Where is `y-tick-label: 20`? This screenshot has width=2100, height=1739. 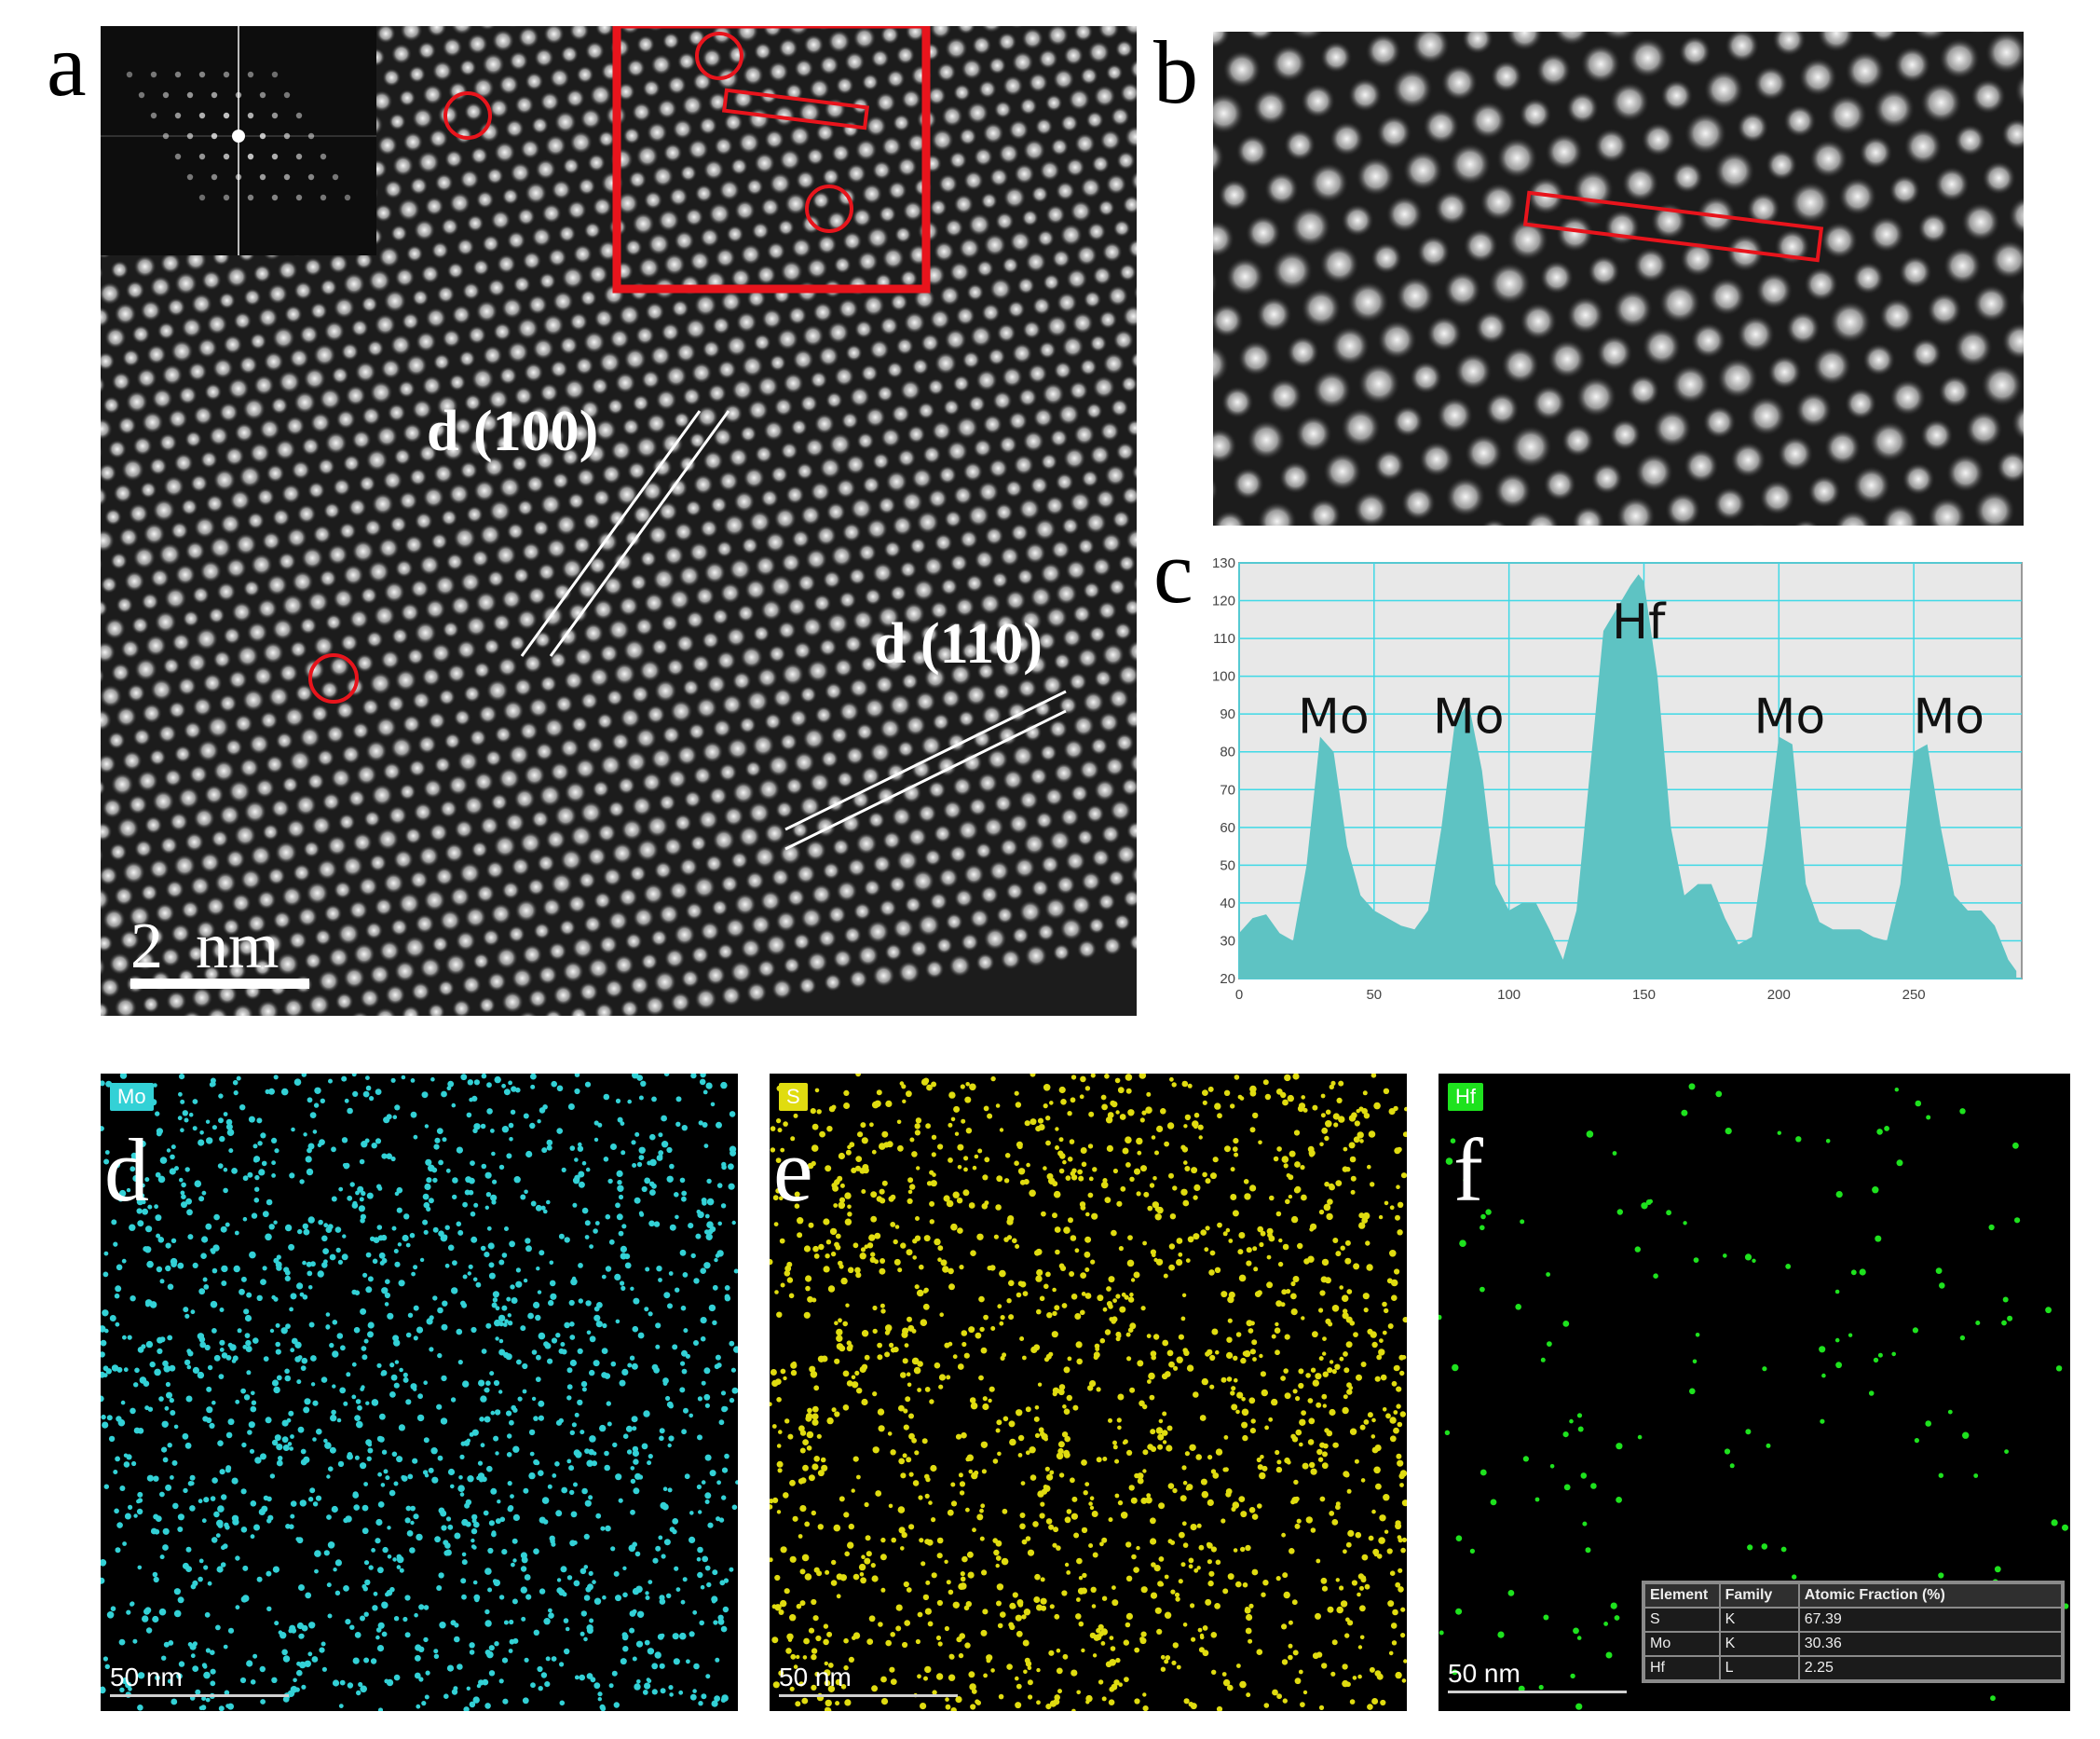 y-tick-label: 20 is located at coordinates (1227, 979).